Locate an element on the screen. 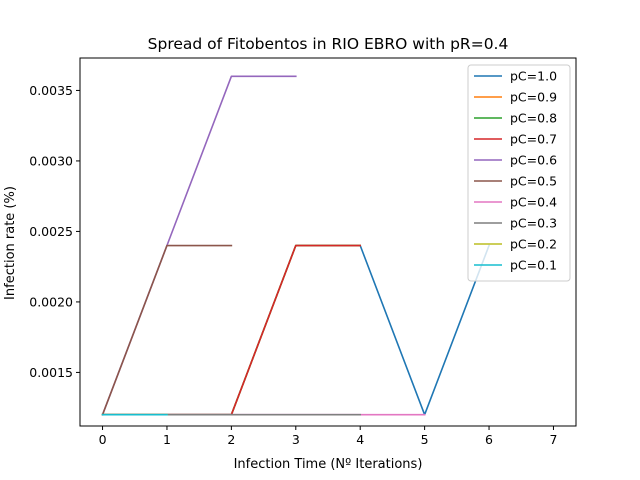  x-axis-ticks: 0 1 2 3 4 5 6 7 is located at coordinates (328, 436).